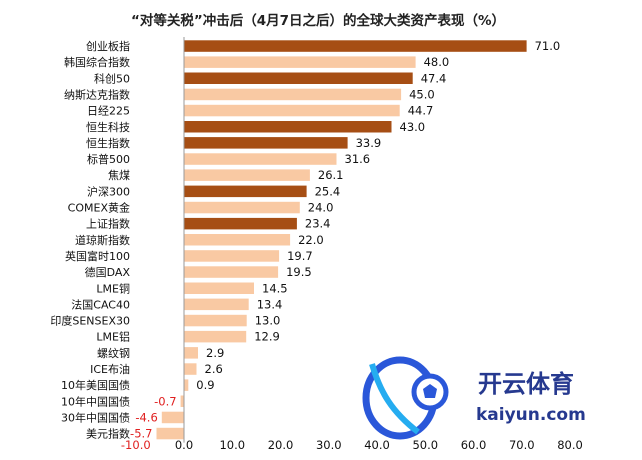  What do you see at coordinates (311, 240) in the screenshot?
I see `value-label: 22.0` at bounding box center [311, 240].